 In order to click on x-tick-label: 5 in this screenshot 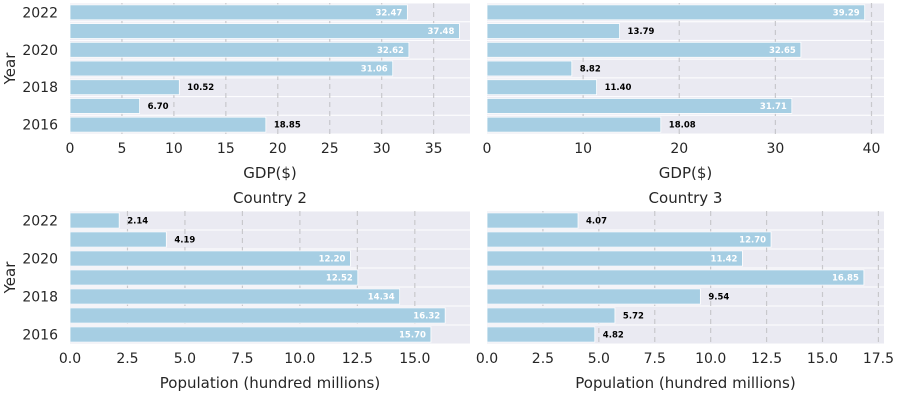, I will do `click(121, 149)`.